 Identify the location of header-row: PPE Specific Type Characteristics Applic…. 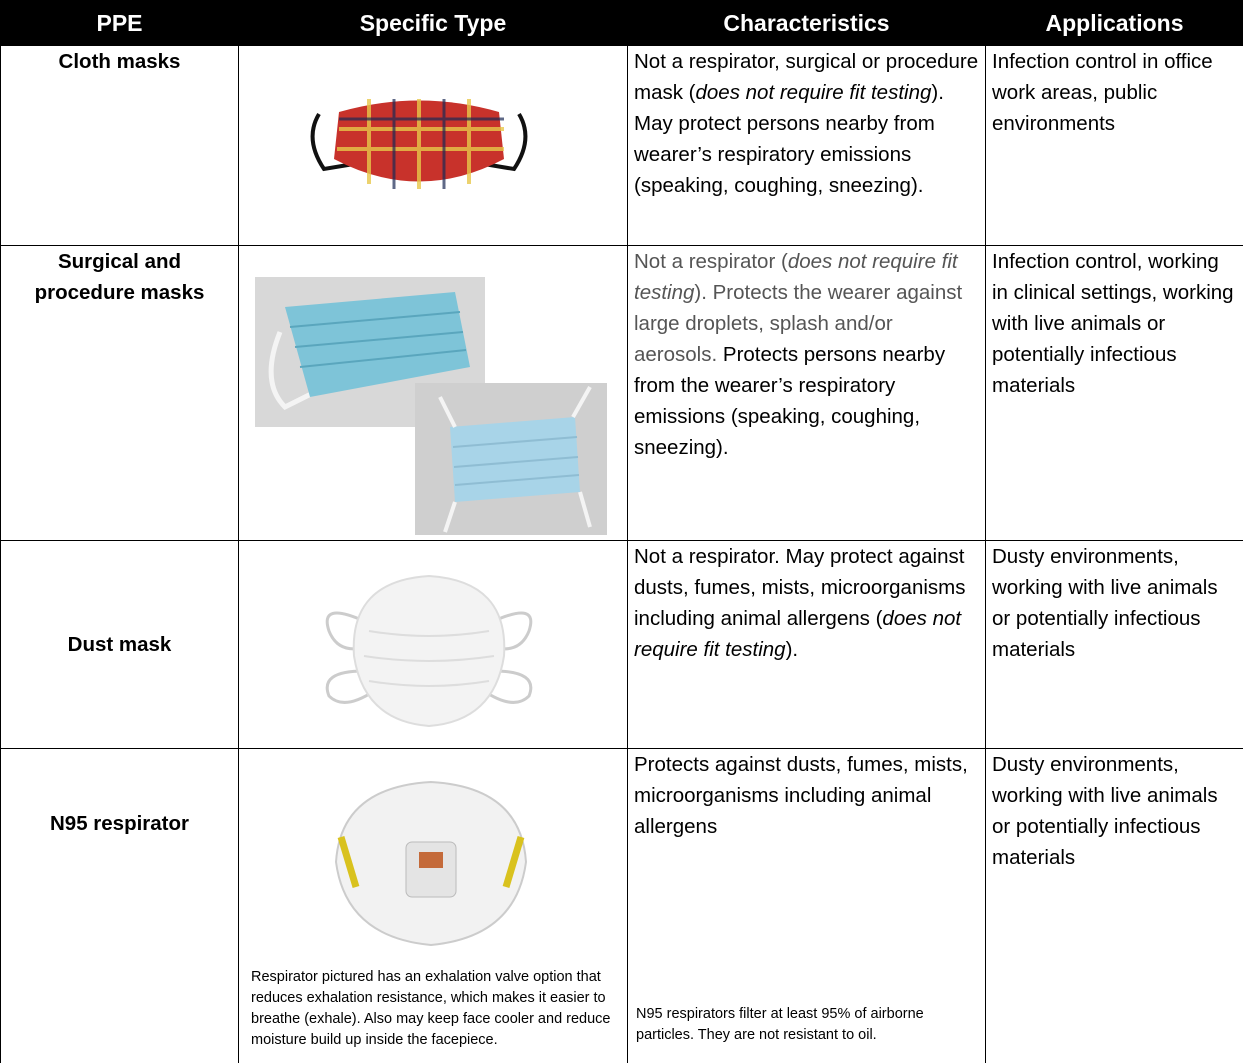
(621, 23).